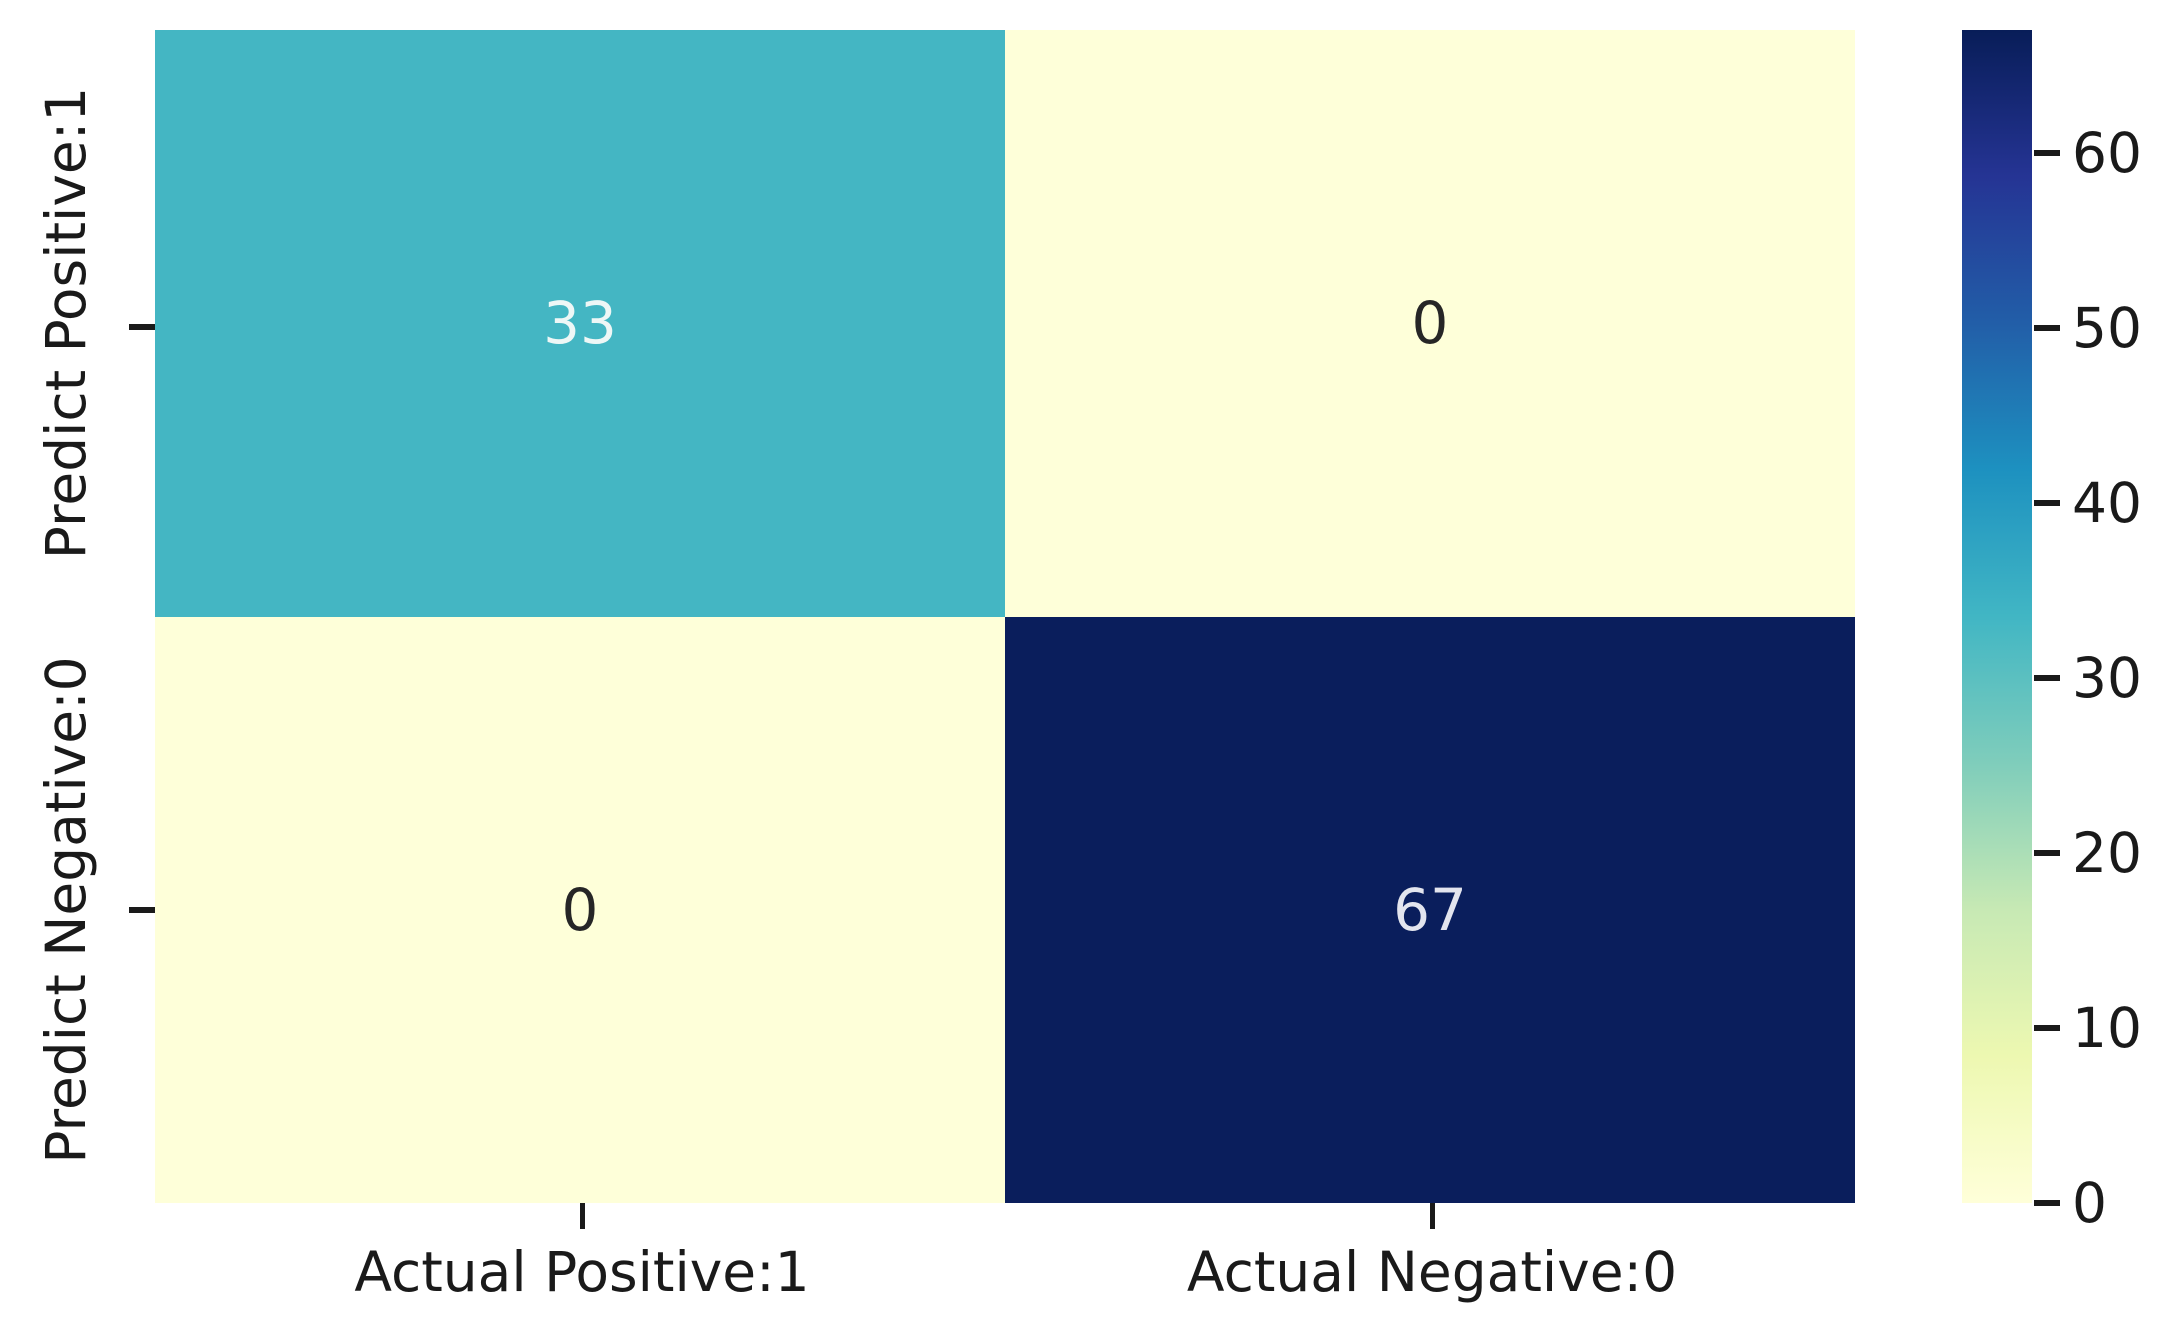  What do you see at coordinates (2107, 853) in the screenshot?
I see `colorbar-tick-label: 20` at bounding box center [2107, 853].